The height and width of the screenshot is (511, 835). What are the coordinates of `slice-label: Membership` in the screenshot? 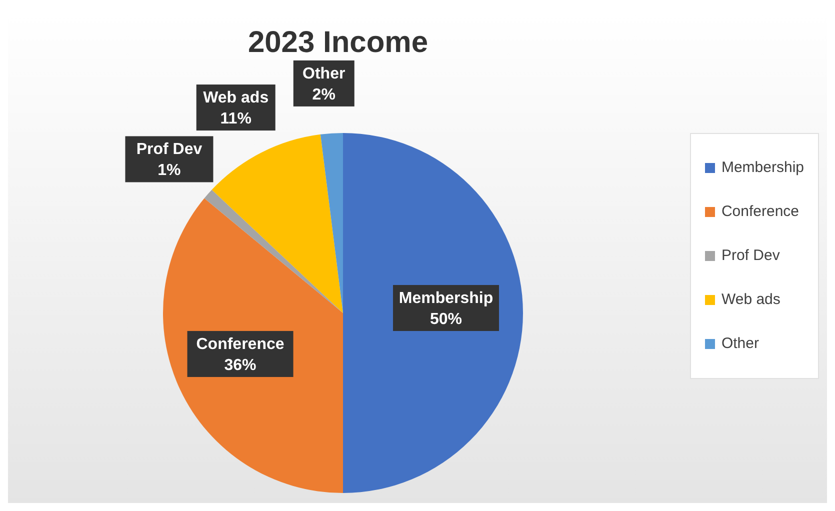 It's located at (446, 298).